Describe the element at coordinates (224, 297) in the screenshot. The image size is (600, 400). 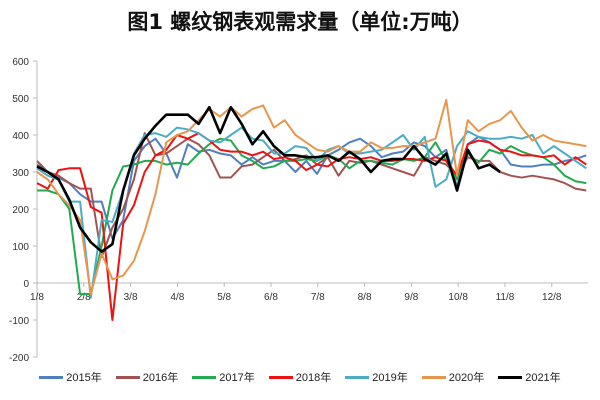
I see `x-tick-label: 5/8` at that location.